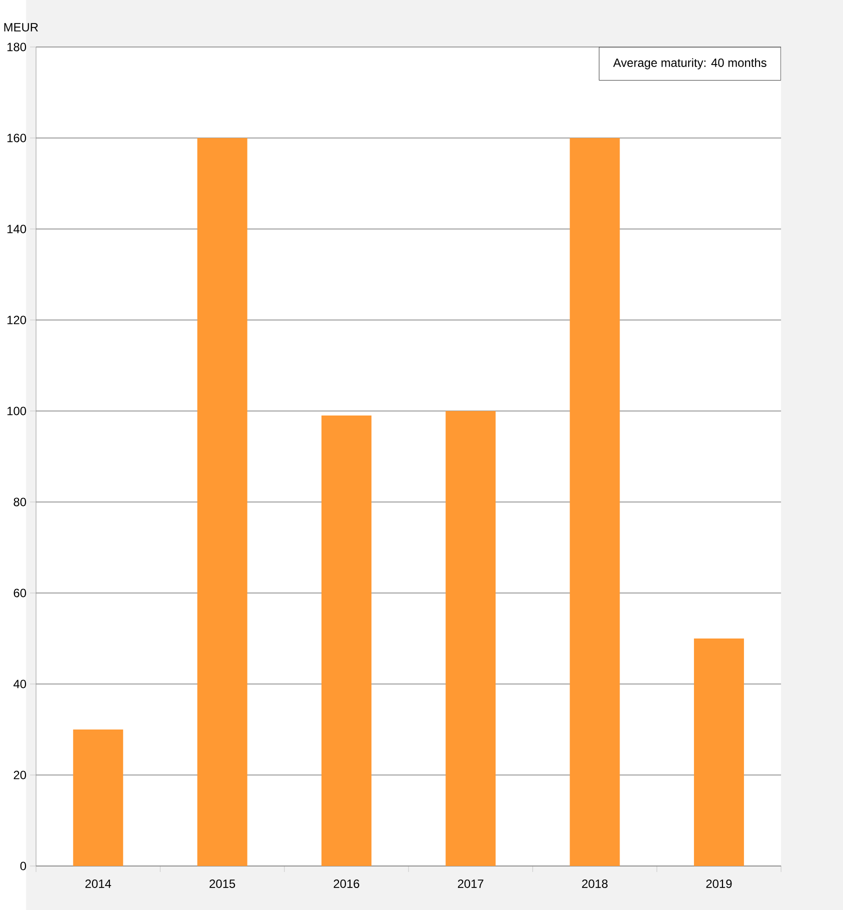  I want to click on y-tick-label: 140, so click(16, 229).